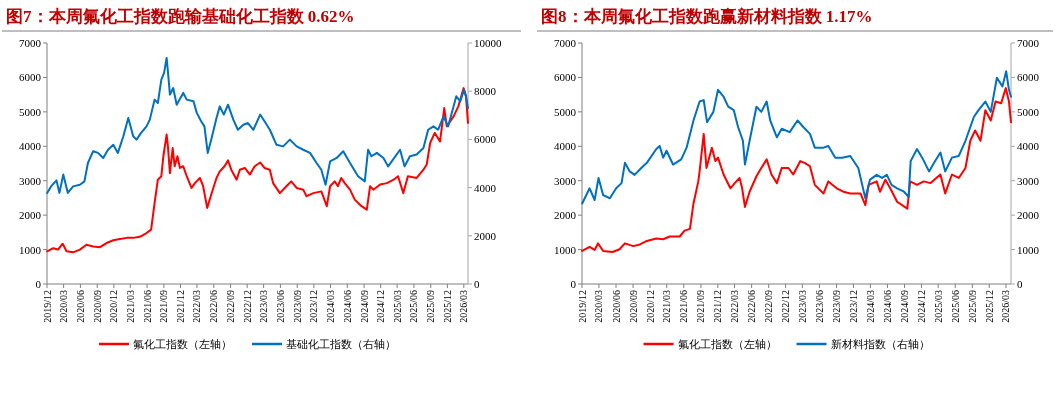 This screenshot has width=1057, height=393. Describe the element at coordinates (341, 344) in the screenshot. I see `legend-label: 基础化工指数（右轴）` at that location.